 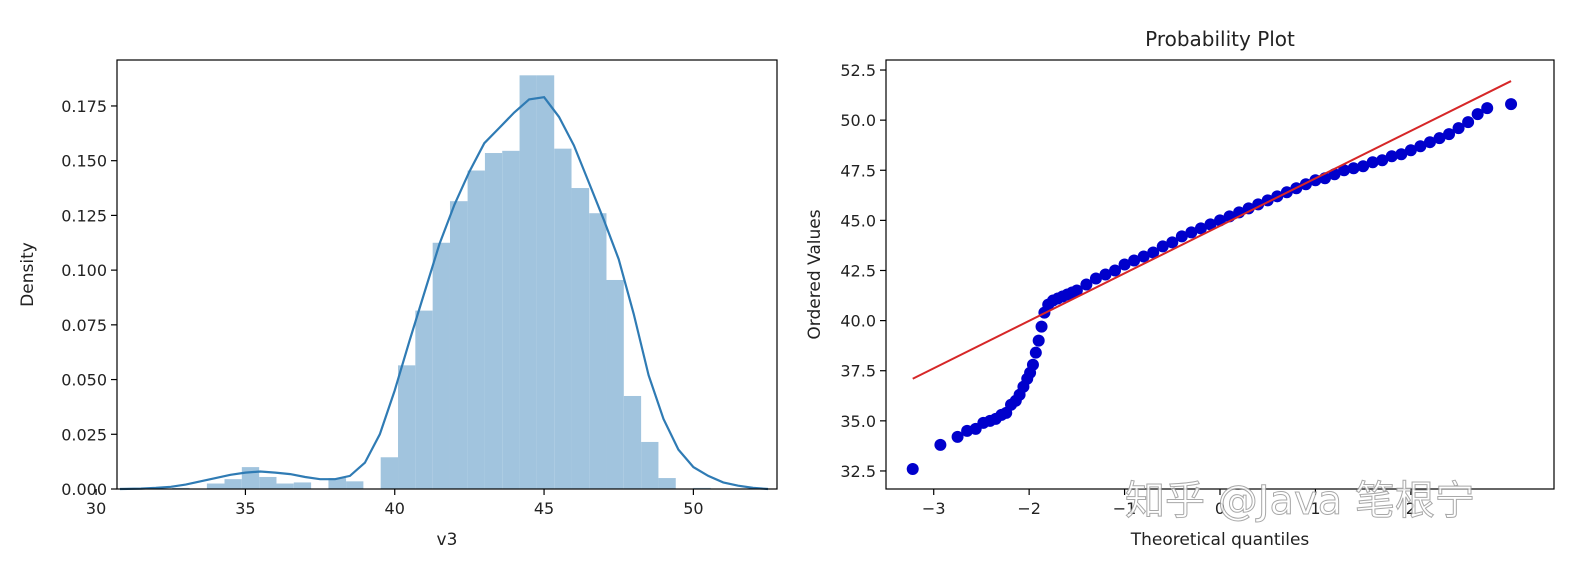 I want to click on y-tick-label: 0.150, so click(x=84, y=161).